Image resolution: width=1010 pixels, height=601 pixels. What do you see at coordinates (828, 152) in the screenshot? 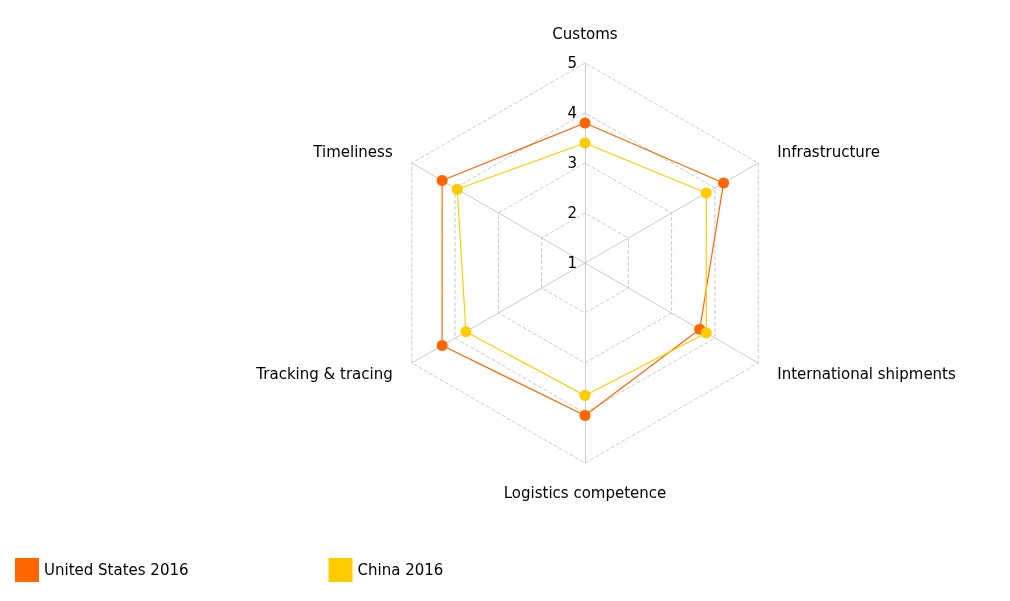
I see `spoke-label: Infrastructure` at bounding box center [828, 152].